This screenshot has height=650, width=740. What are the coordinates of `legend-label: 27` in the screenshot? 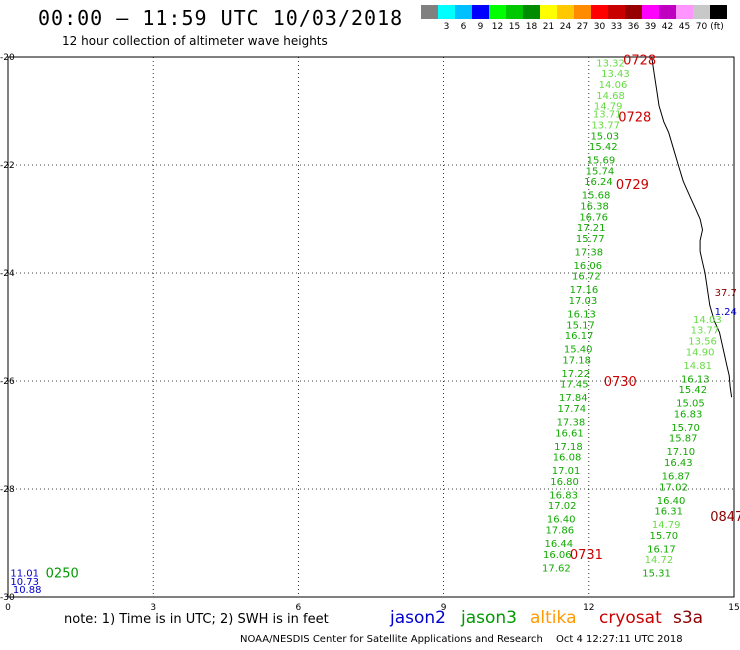 It's located at (582, 27).